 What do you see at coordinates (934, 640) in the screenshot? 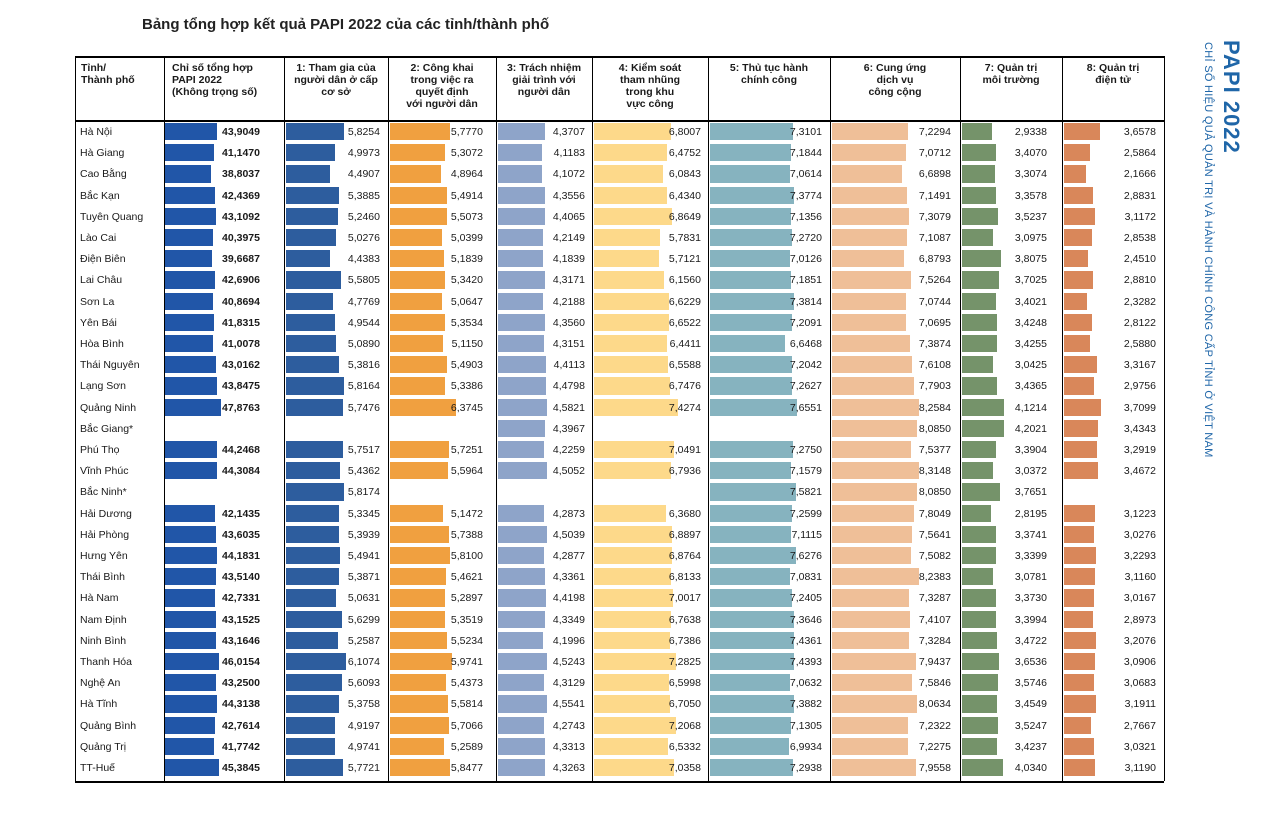
I see `value-c6: 7,3284` at bounding box center [934, 640].